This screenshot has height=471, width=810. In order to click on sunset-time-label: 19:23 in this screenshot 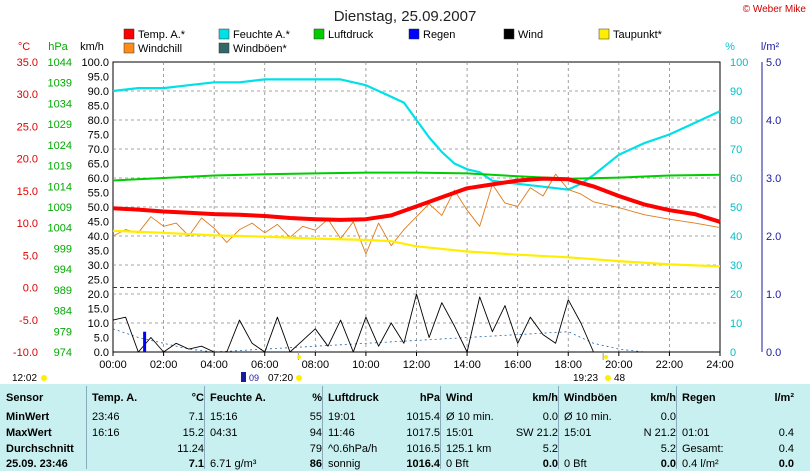, I will do `click(585, 378)`.